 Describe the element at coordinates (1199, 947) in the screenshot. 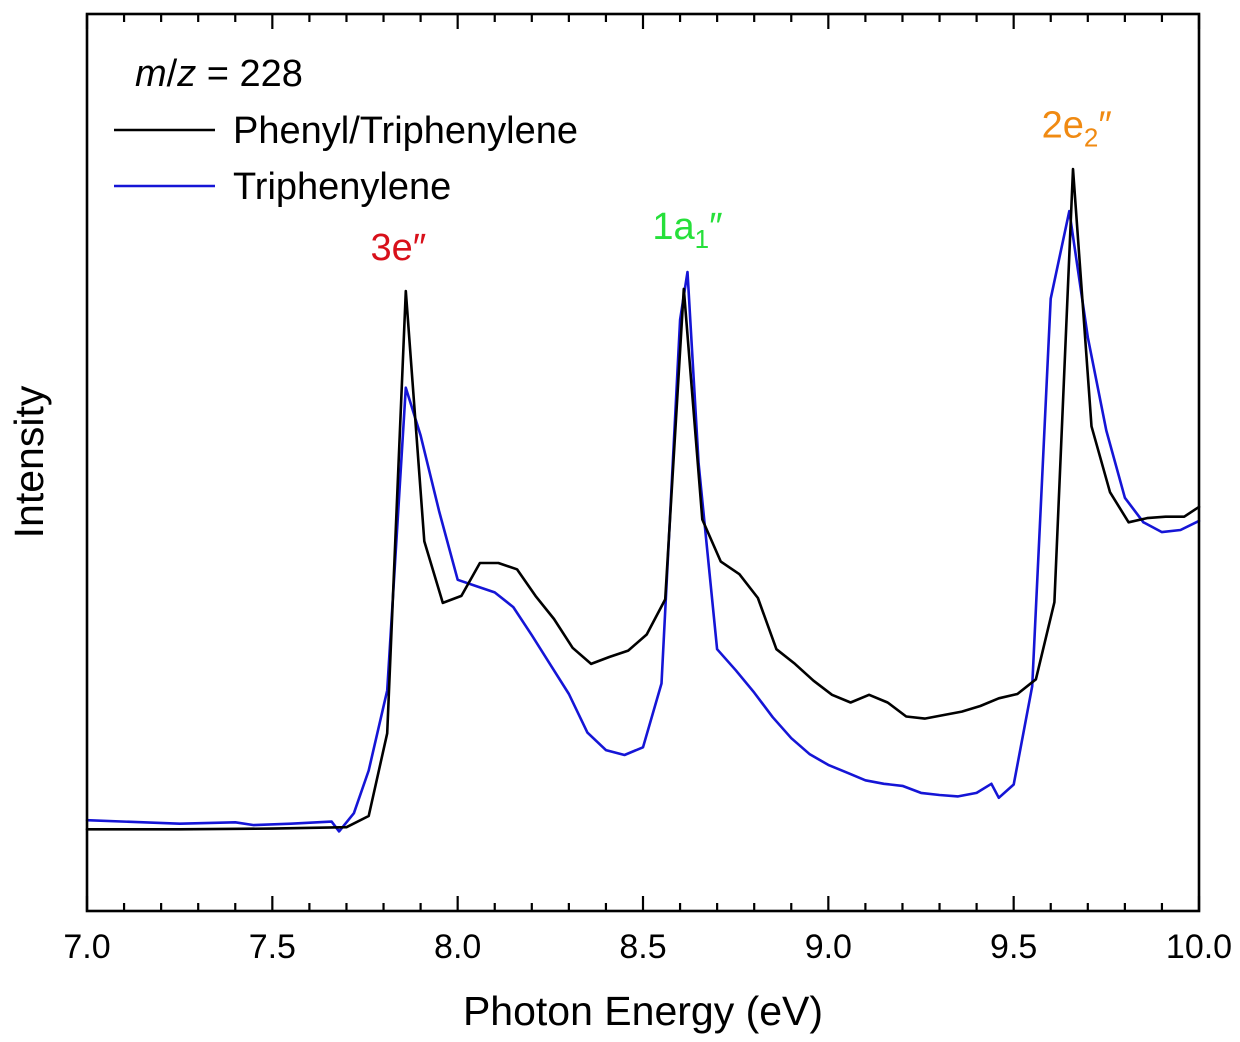

I see `x-tick-label: 10.0` at that location.